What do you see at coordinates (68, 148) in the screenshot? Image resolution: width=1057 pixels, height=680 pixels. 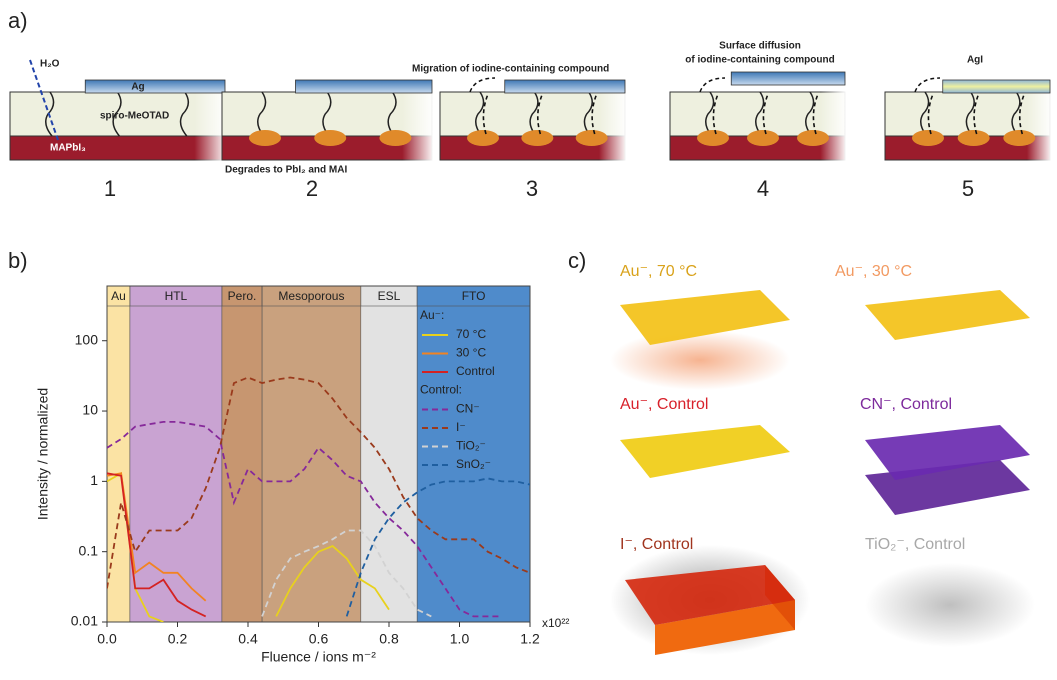 I see `step-text: MAPbI₃` at bounding box center [68, 148].